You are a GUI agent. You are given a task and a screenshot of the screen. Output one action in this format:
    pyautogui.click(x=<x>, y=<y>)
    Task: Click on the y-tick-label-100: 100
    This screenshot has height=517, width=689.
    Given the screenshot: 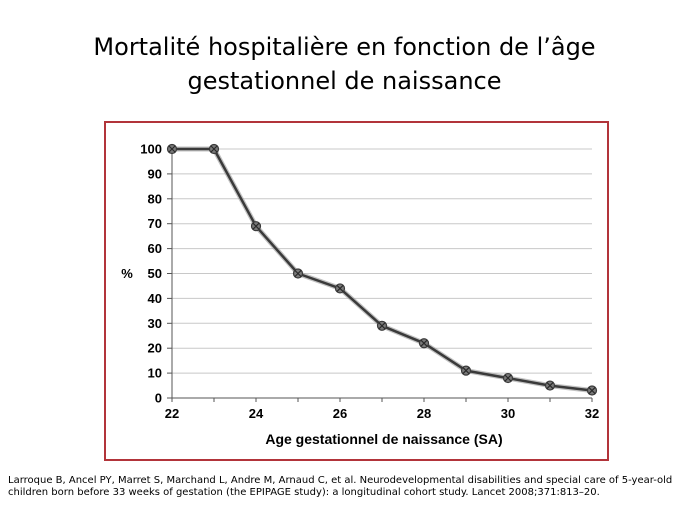 What is the action you would take?
    pyautogui.click(x=151, y=149)
    